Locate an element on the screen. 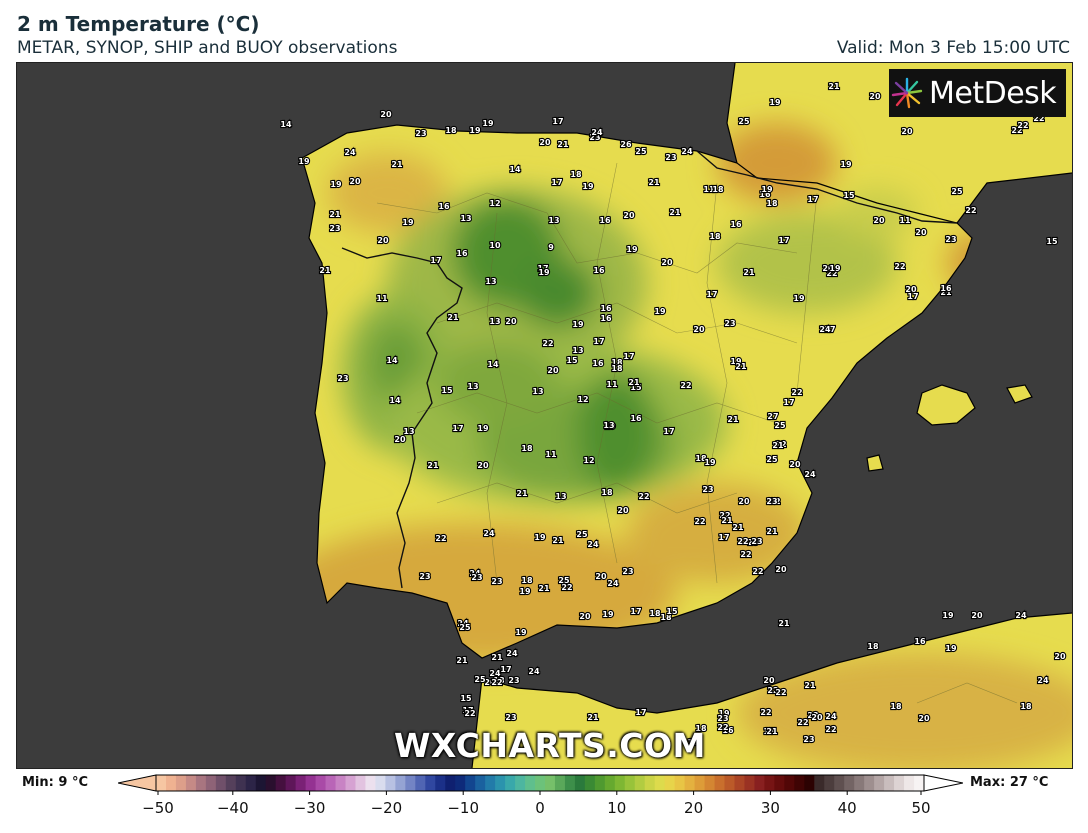 This screenshot has height=833, width=1088. colorbar-tick-label: −50 is located at coordinates (158, 808).